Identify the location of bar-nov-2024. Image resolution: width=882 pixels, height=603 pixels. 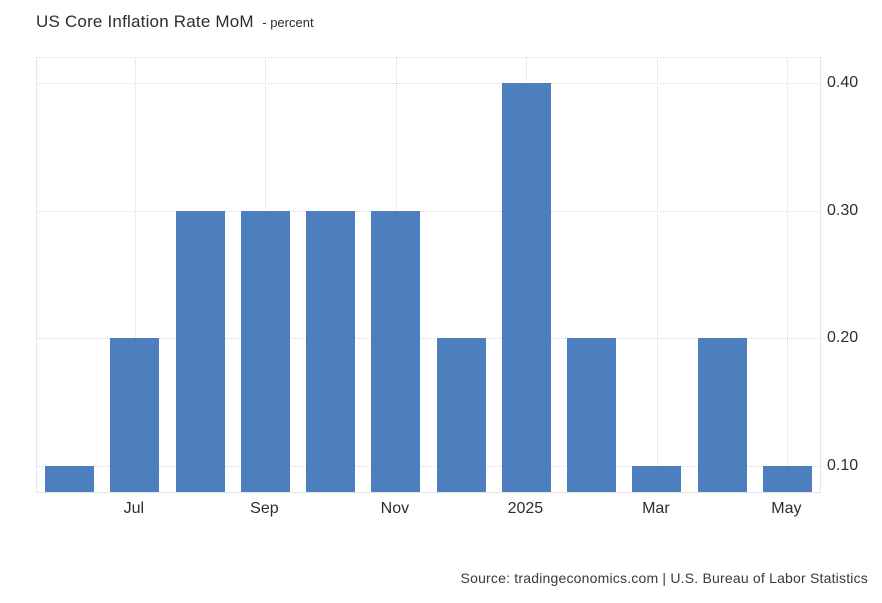
(396, 351).